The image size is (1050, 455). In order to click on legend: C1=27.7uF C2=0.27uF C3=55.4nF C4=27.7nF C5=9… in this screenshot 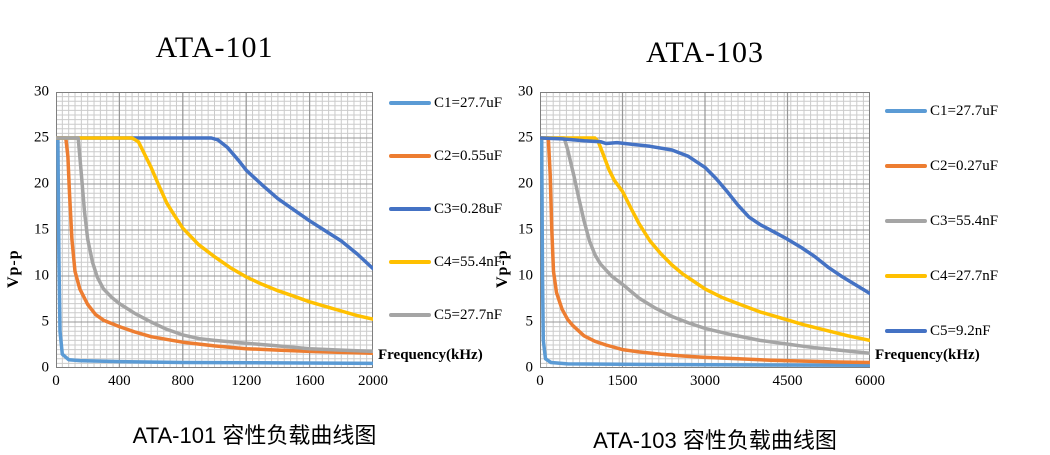, I will do `click(941, 221)`.